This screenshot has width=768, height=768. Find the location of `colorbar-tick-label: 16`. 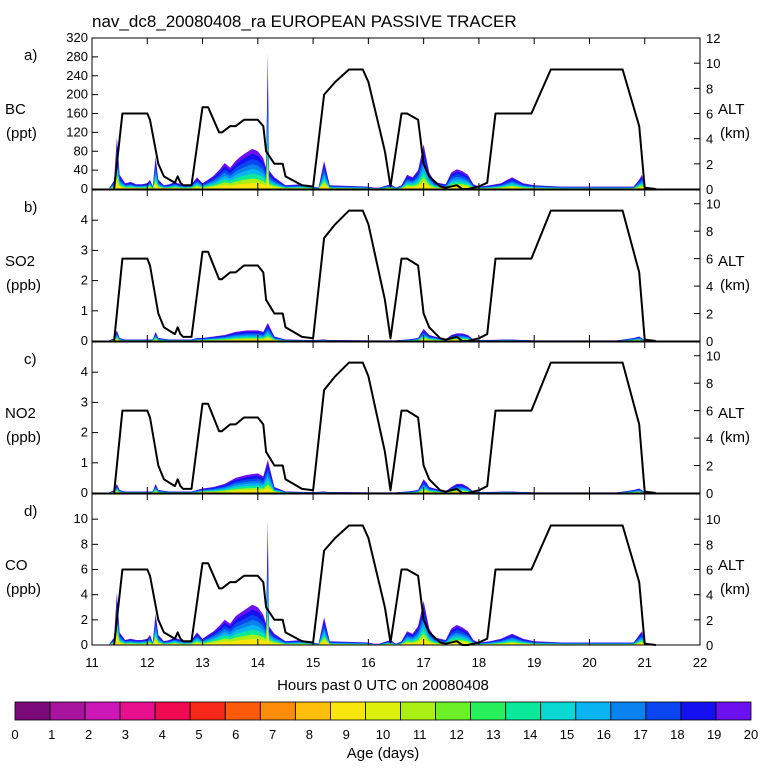

colorbar-tick-label: 16 is located at coordinates (604, 734).